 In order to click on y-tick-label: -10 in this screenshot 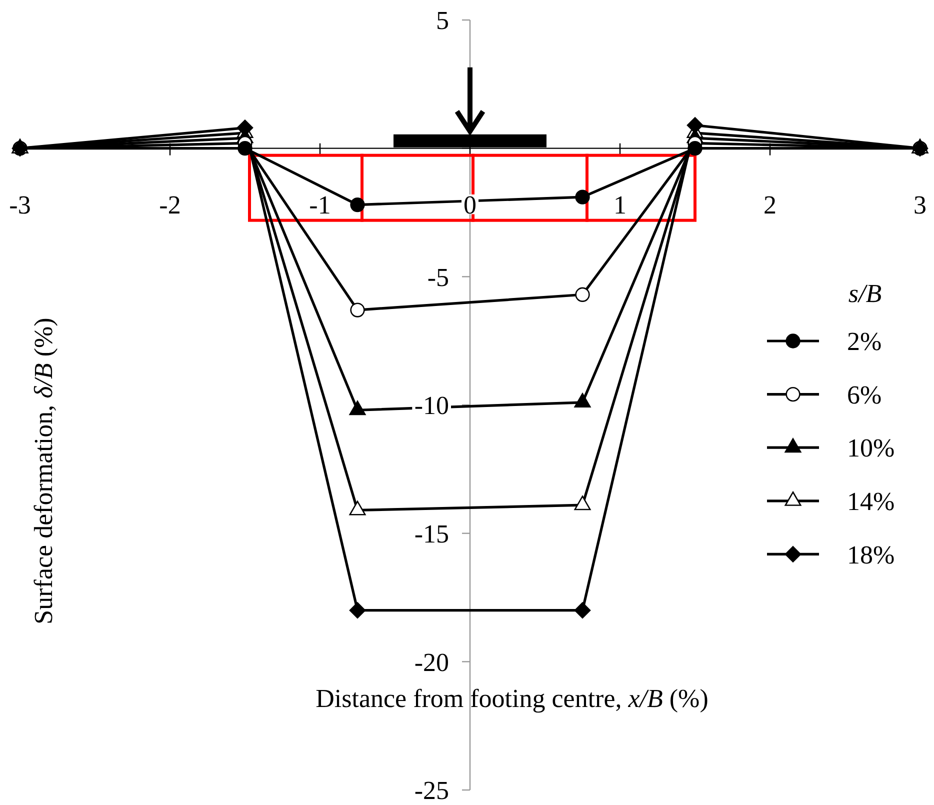, I will do `click(431, 405)`.